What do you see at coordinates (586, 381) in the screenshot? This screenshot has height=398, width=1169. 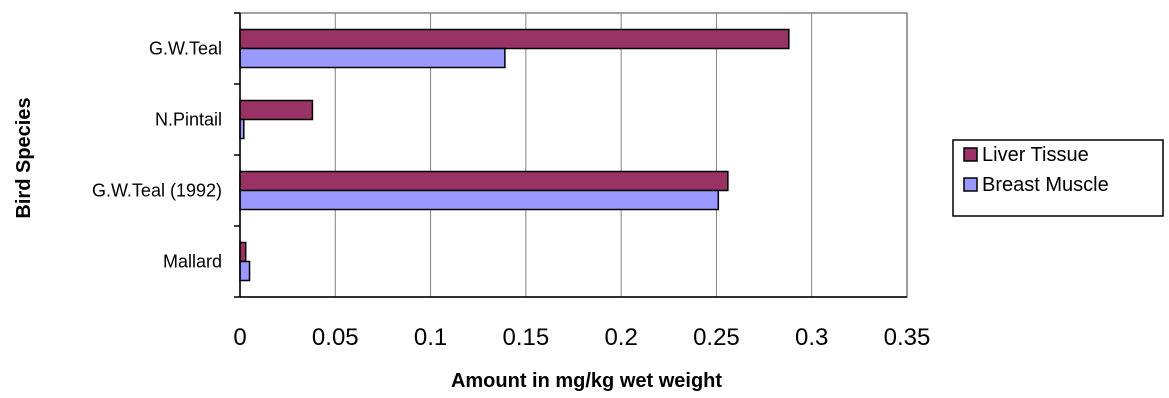 I see `x-axis-title: Amount in mg/kg wet weight` at bounding box center [586, 381].